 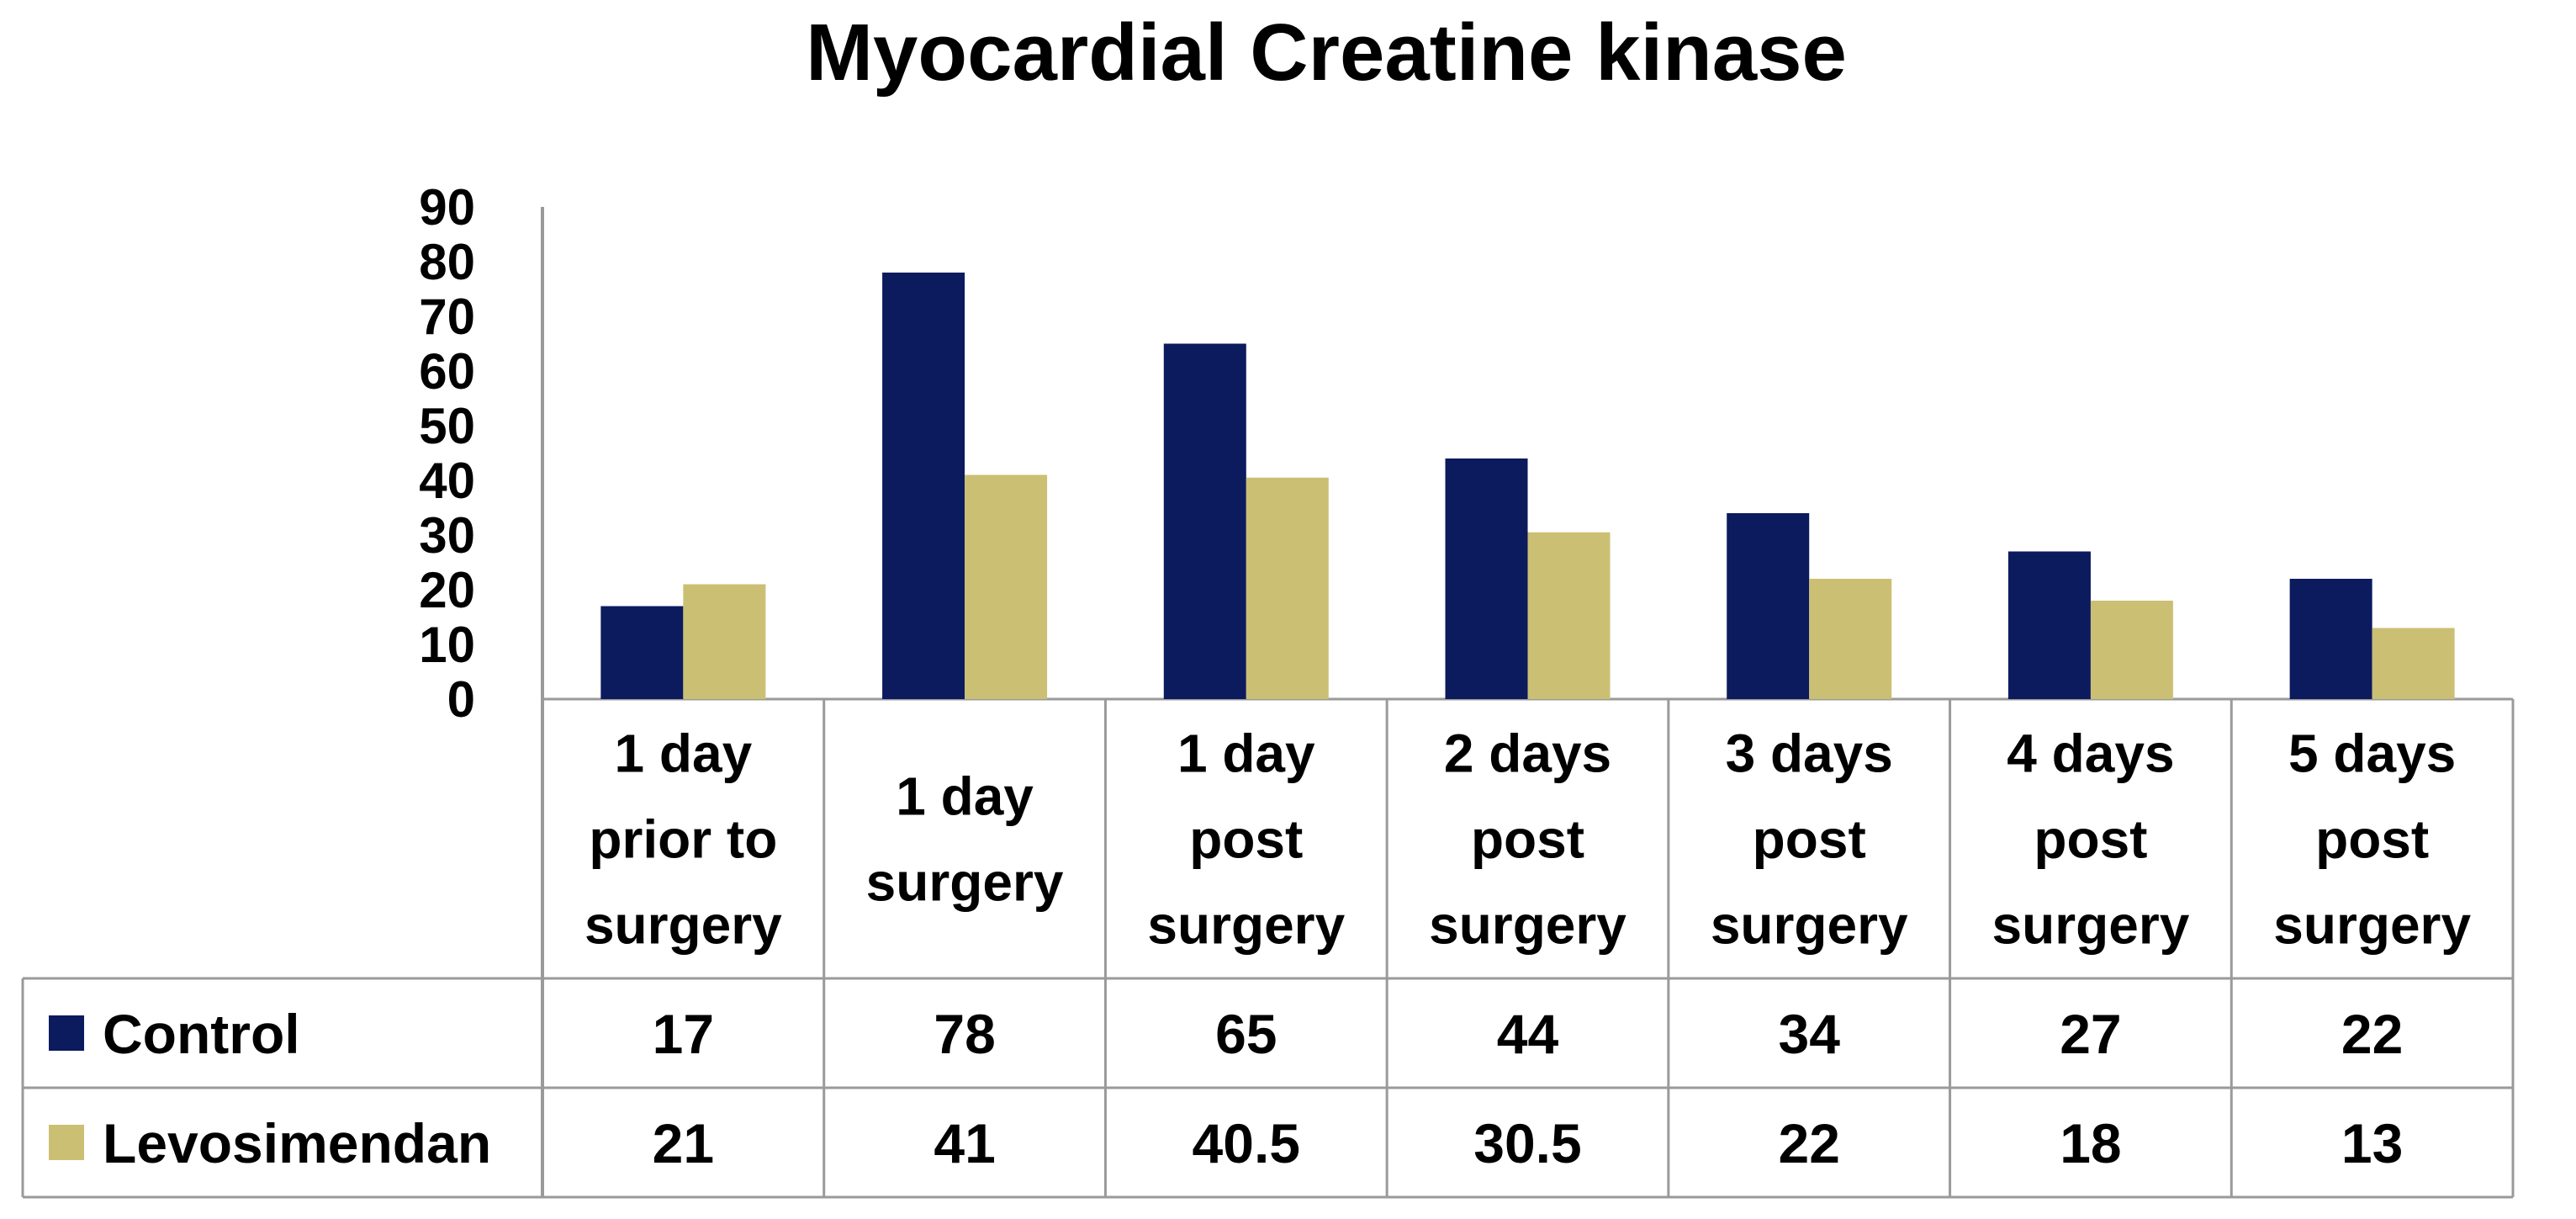 What do you see at coordinates (447, 317) in the screenshot?
I see `y-tick-label: 70` at bounding box center [447, 317].